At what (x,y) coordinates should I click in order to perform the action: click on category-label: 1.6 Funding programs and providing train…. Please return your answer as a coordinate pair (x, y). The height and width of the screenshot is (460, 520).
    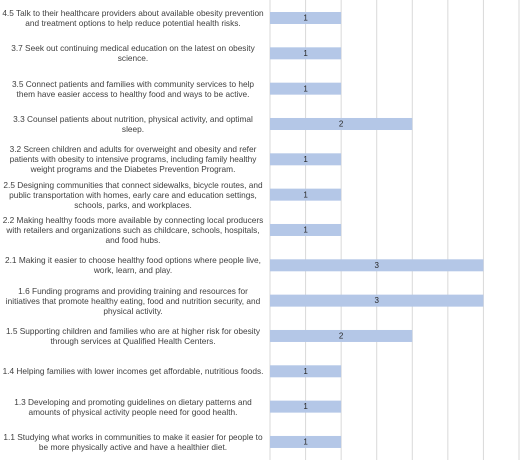
    Looking at the image, I should click on (133, 300).